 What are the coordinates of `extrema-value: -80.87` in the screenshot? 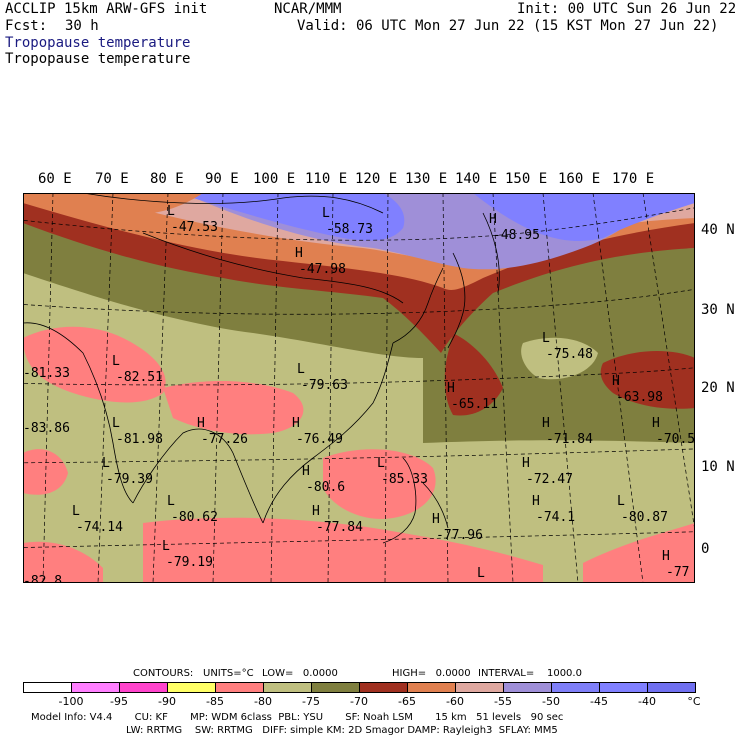 It's located at (644, 517).